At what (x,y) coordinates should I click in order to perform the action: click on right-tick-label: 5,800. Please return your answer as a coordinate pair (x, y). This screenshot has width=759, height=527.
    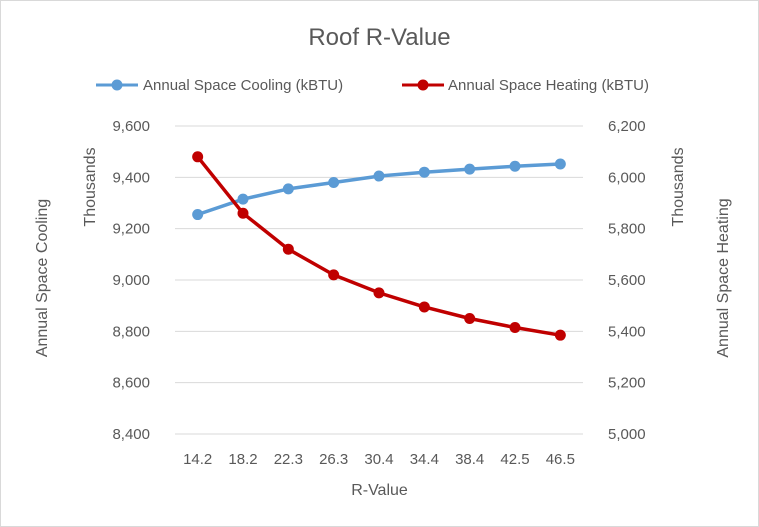
    Looking at the image, I should click on (627, 229).